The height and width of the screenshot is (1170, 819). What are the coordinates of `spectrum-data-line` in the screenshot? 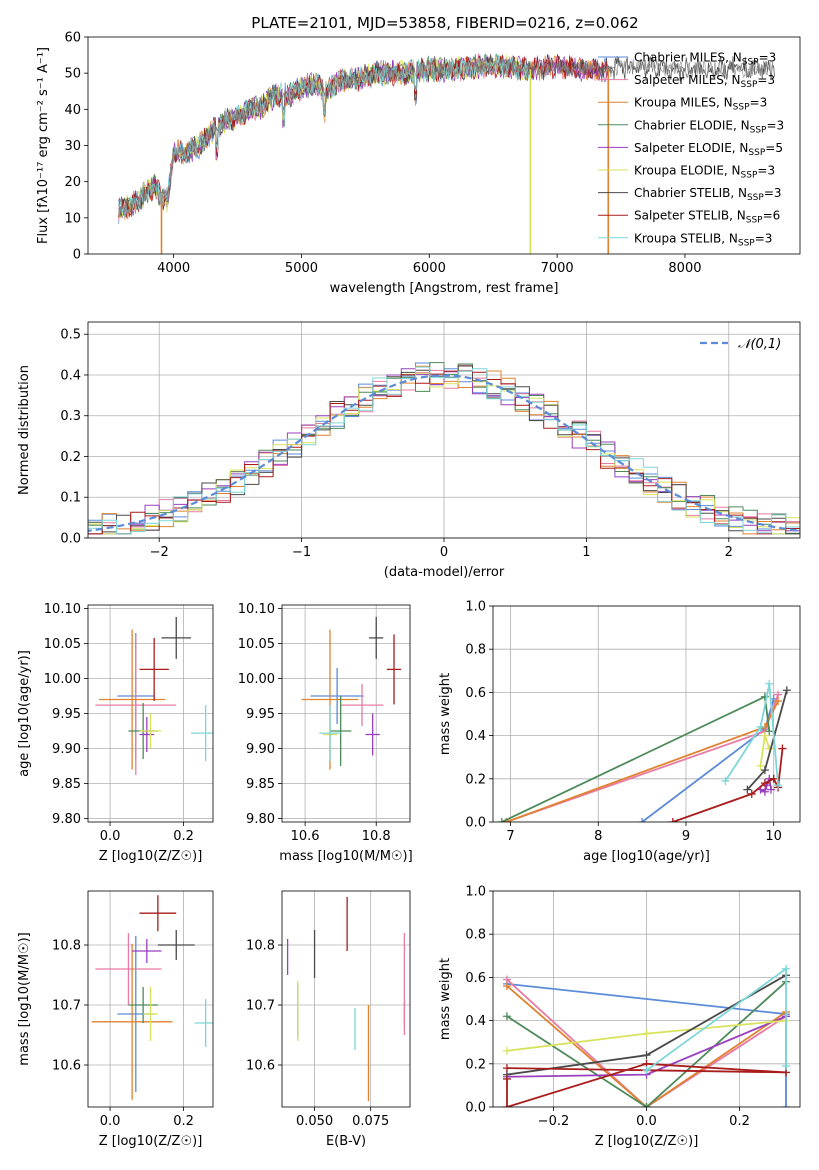 It's located at (446, 137).